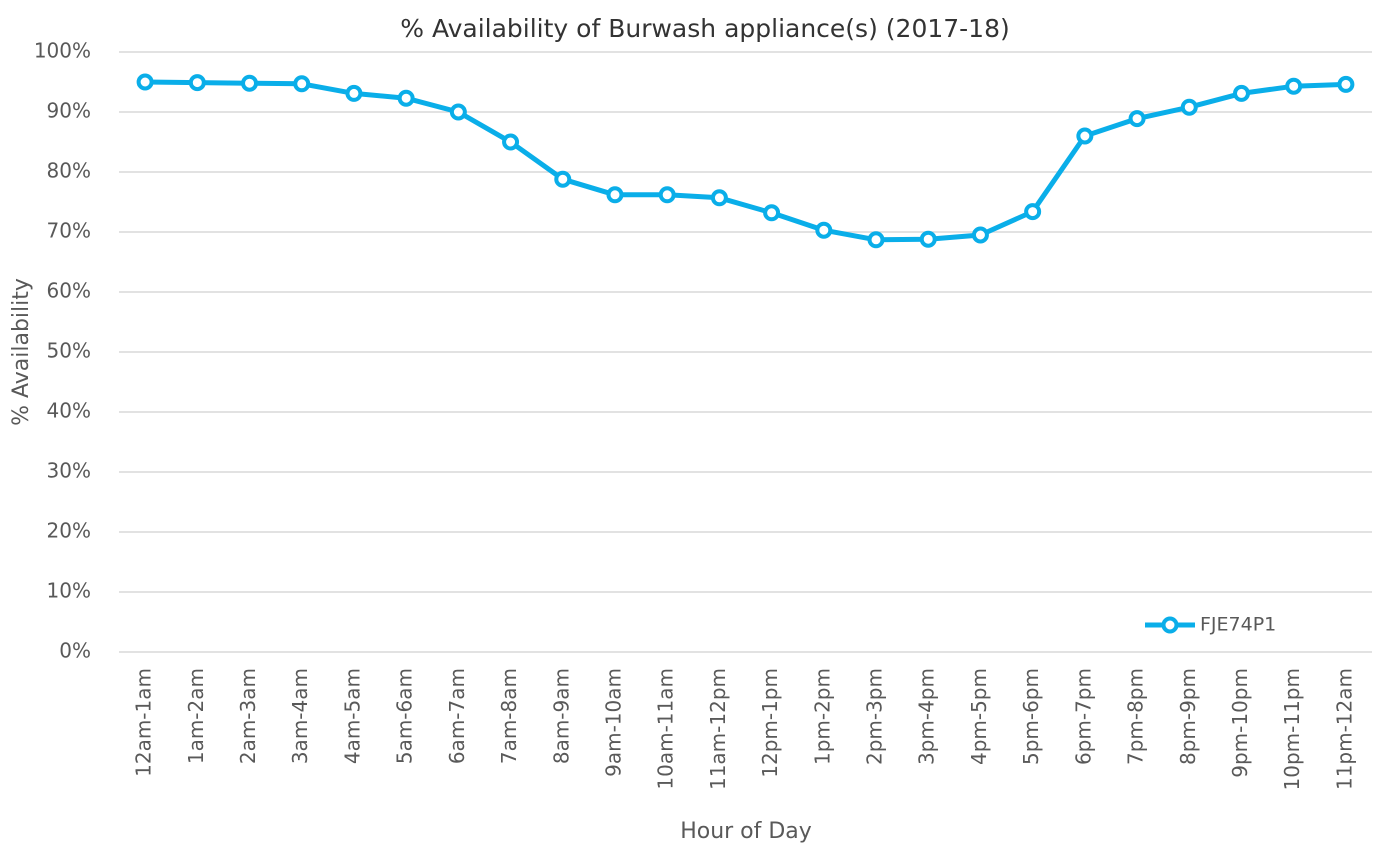  I want to click on x-tick-label: 3am-4am, so click(300, 716).